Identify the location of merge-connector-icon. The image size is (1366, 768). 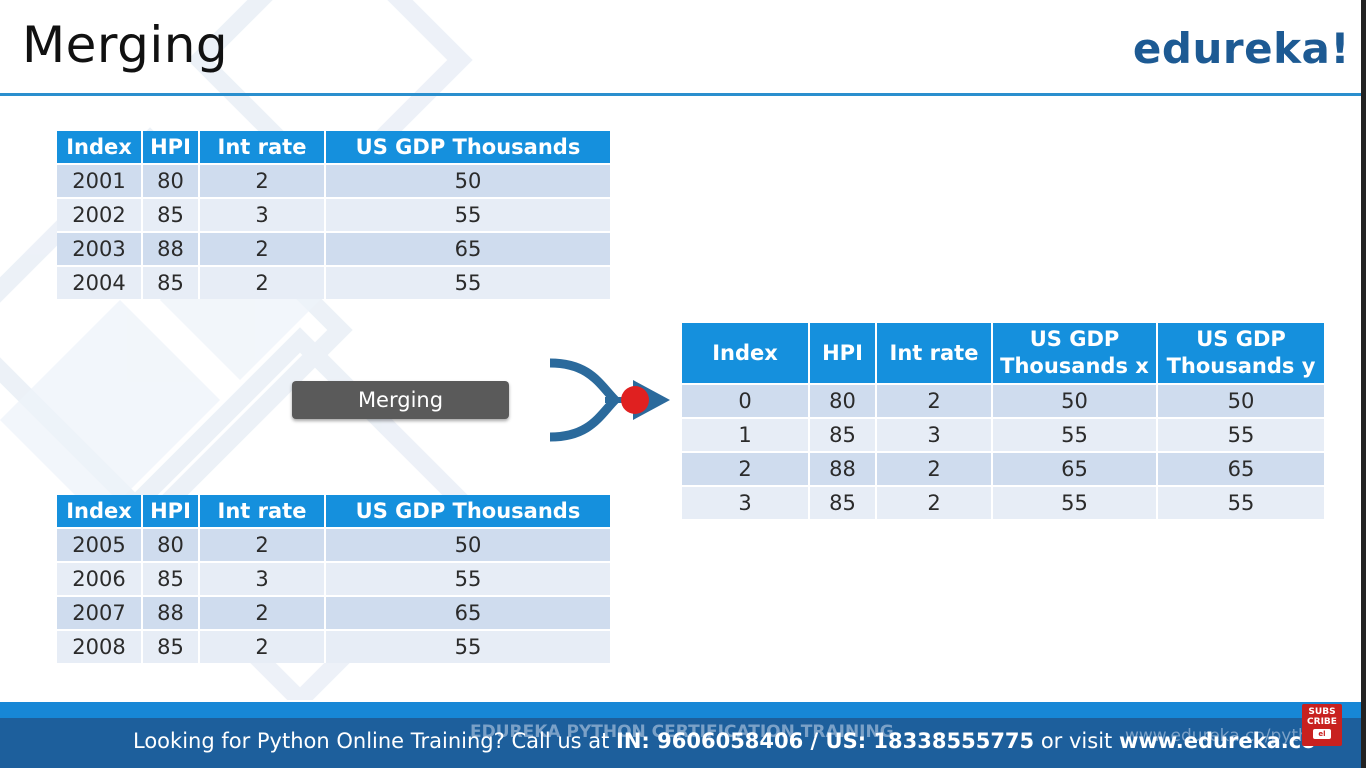
(609, 400).